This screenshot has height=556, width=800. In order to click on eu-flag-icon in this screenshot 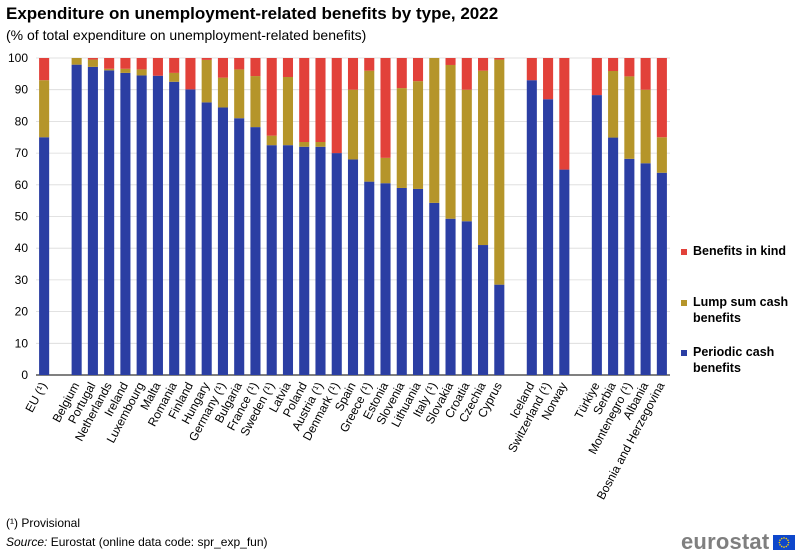, I will do `click(784, 542)`.